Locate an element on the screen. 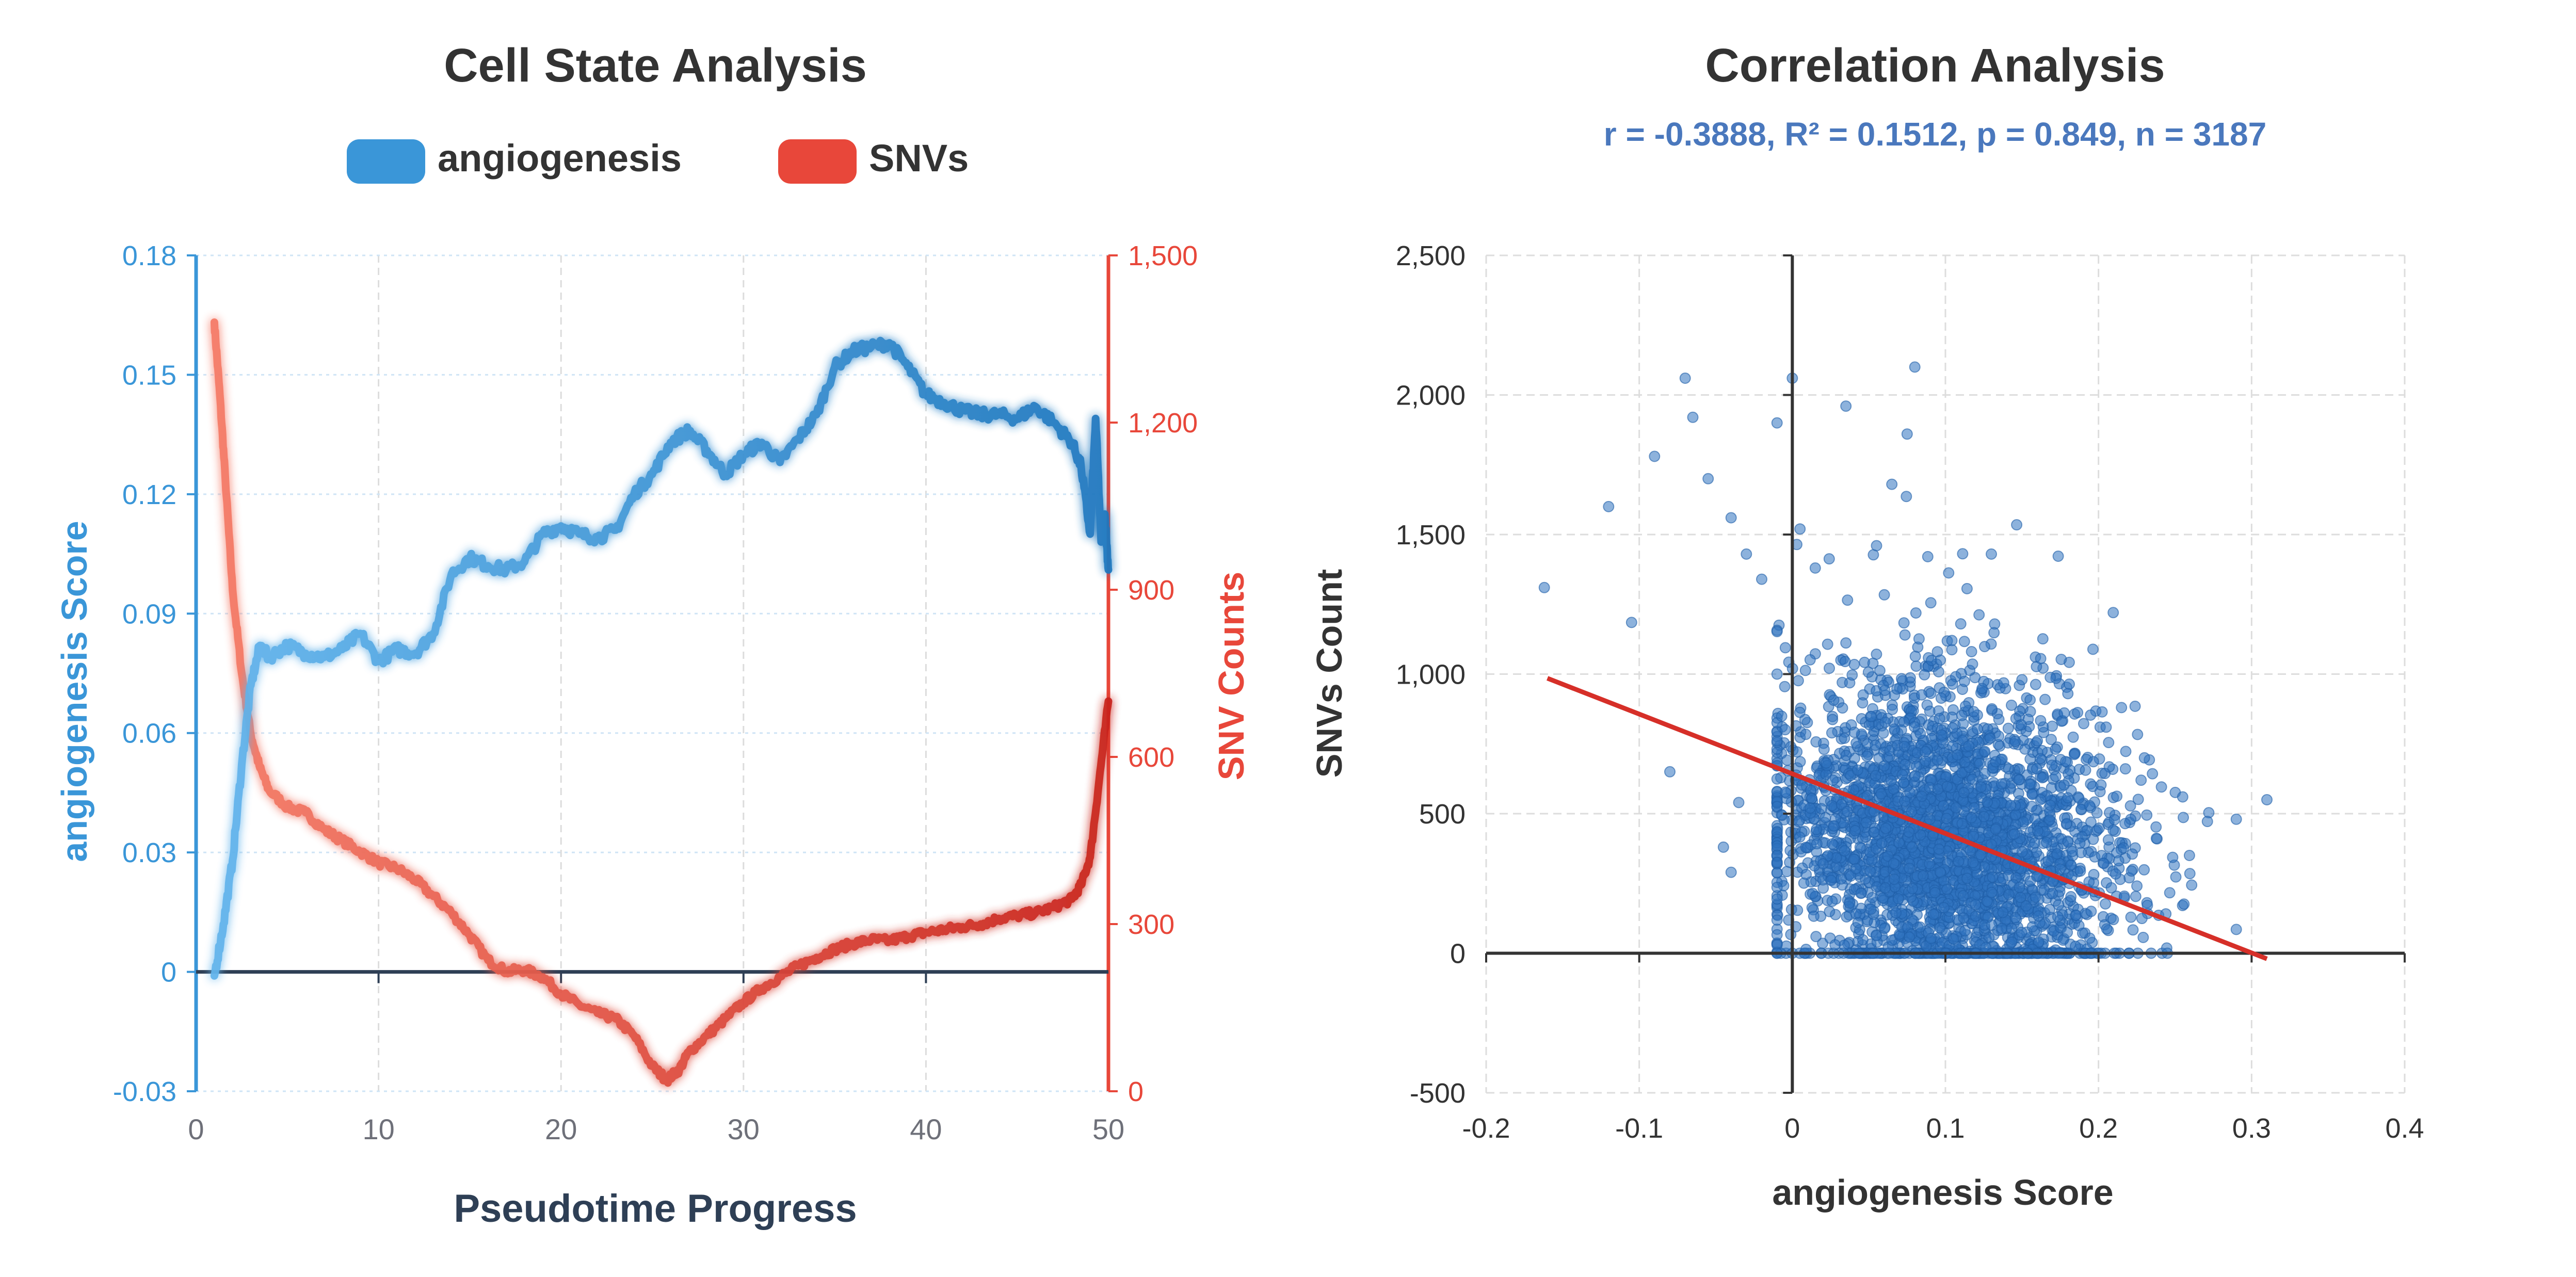 This screenshot has height=1277, width=2576. x-axis-label-right: angiogenesis Score is located at coordinates (1943, 1192).